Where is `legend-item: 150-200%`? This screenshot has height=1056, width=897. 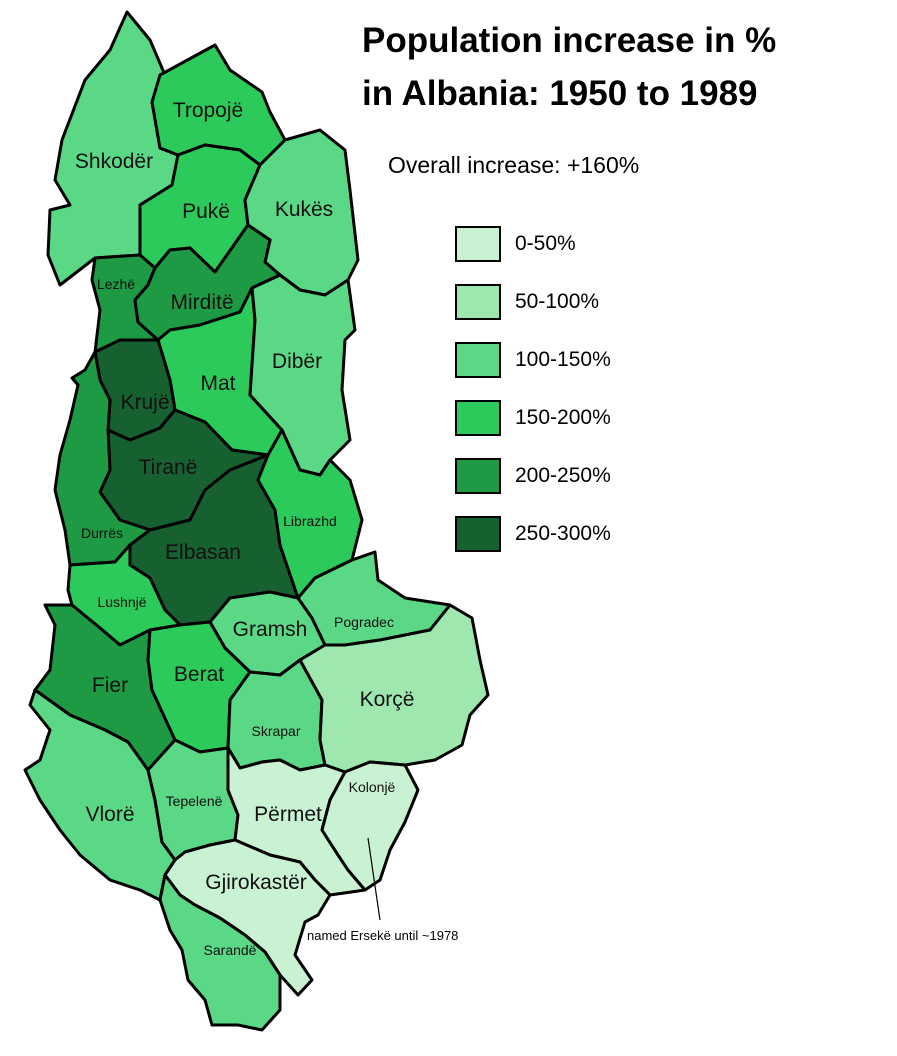
legend-item: 150-200% is located at coordinates (533, 418).